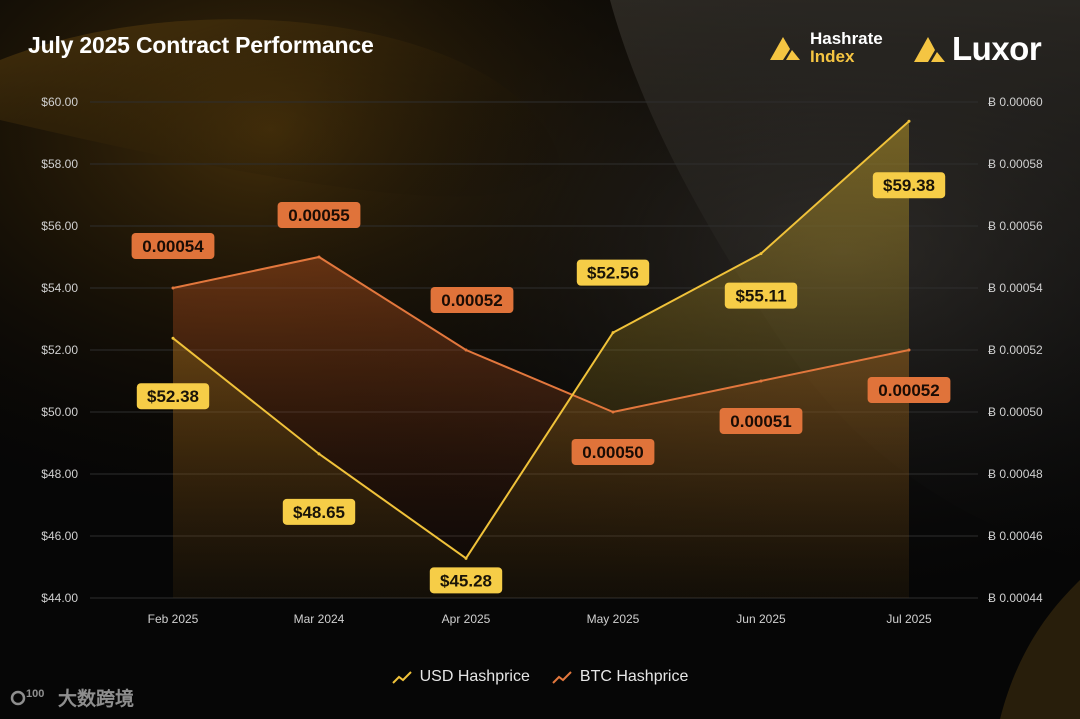 The width and height of the screenshot is (1080, 719). Describe the element at coordinates (1015, 598) in the screenshot. I see `y-right-tick-label: Ƀ 0.00044` at that location.